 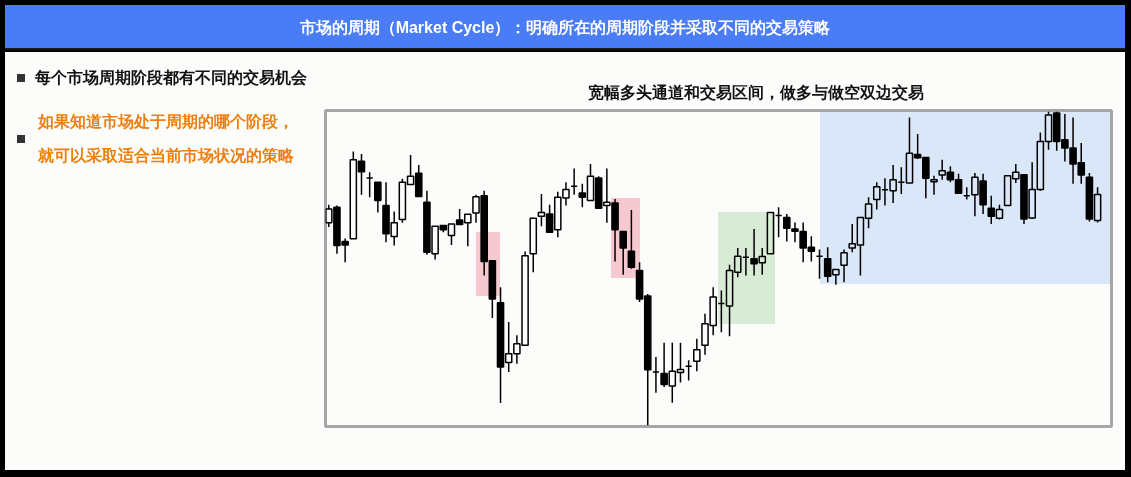 I want to click on text: 如果知道市场处于周期的哪个阶段，就可以采取适合当前市场状况的策略, so click(x=166, y=139).